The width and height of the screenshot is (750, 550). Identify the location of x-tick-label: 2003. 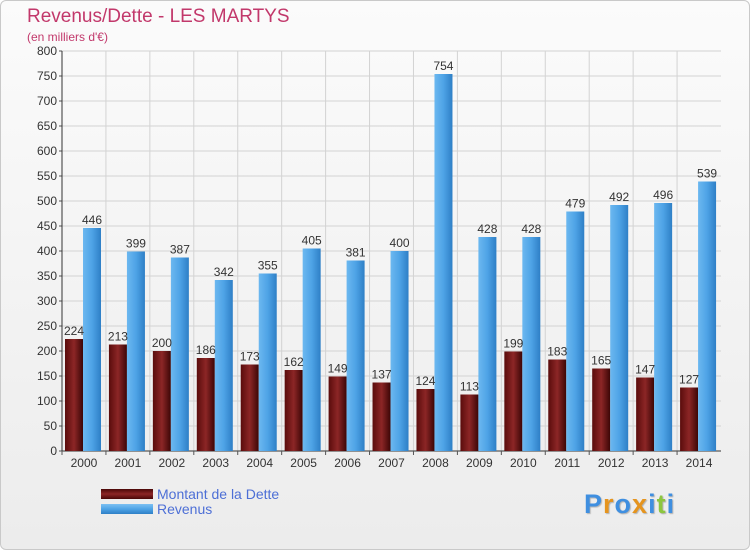
(215, 463).